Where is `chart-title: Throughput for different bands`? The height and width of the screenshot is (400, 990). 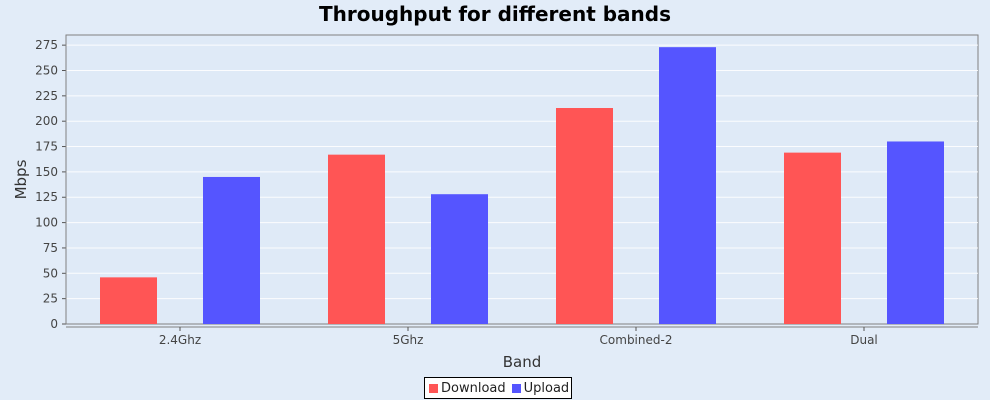 chart-title: Throughput for different bands is located at coordinates (495, 14).